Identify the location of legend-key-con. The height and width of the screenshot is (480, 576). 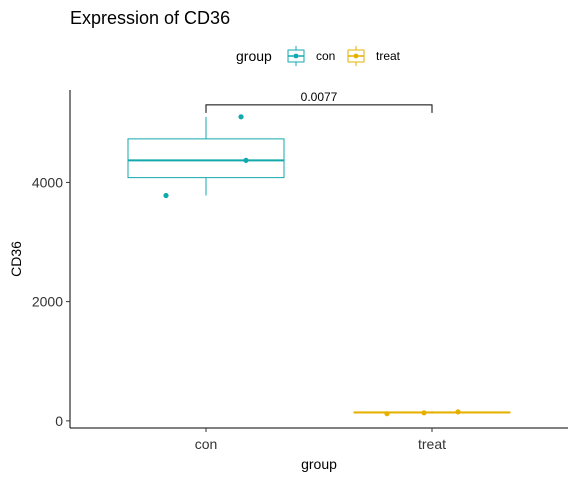
(296, 56).